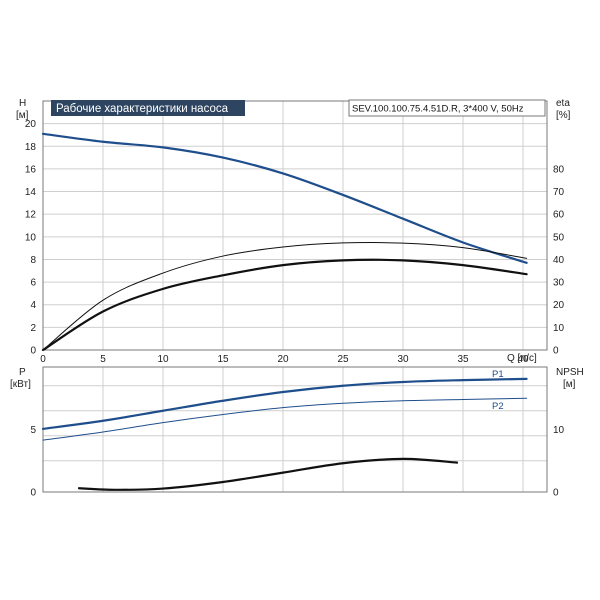 The width and height of the screenshot is (600, 600). Describe the element at coordinates (31, 237) in the screenshot. I see `h-tick-label-5: 10` at that location.